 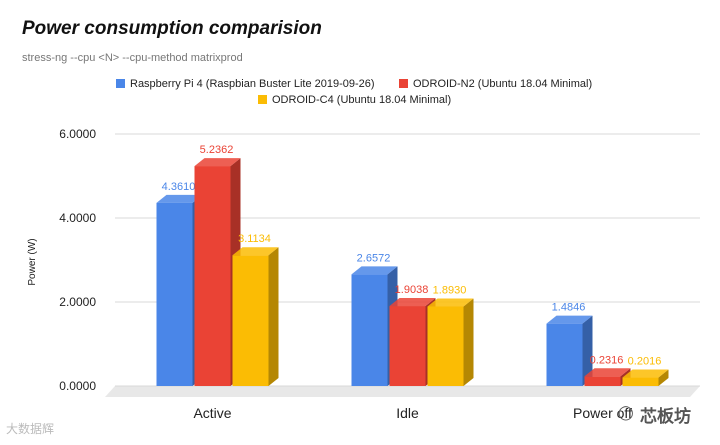 I want to click on chart-title: Power consumption comparision, so click(x=172, y=28).